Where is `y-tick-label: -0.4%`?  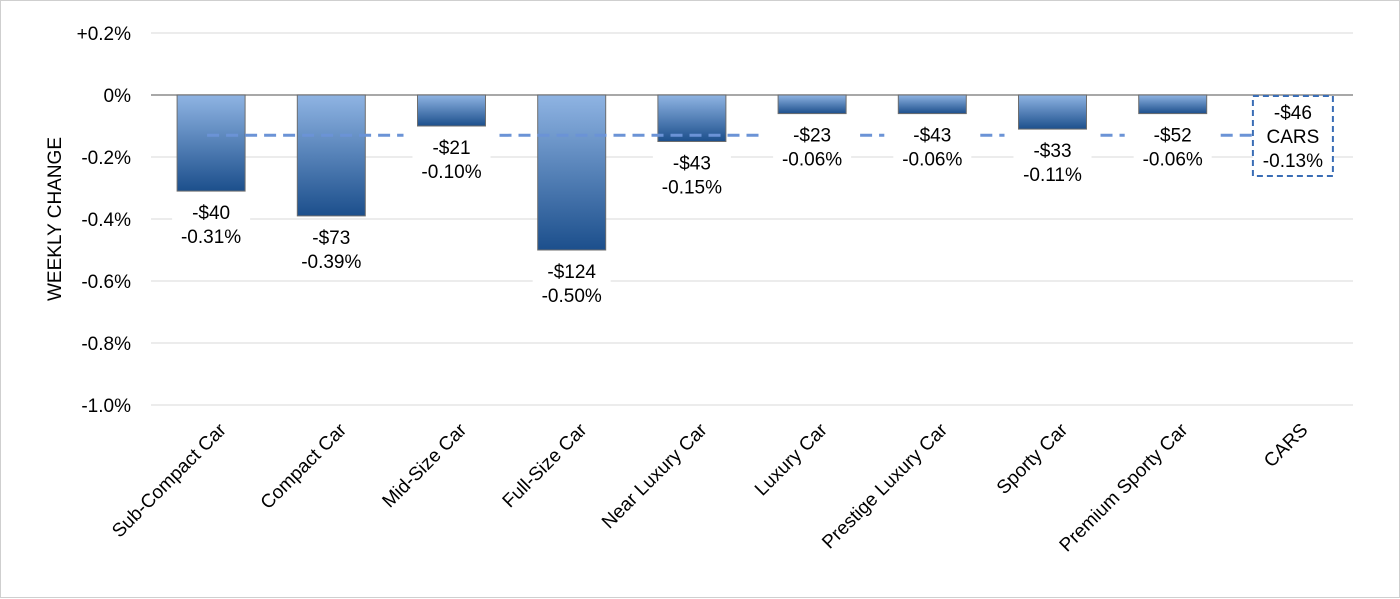
y-tick-label: -0.4% is located at coordinates (106, 220).